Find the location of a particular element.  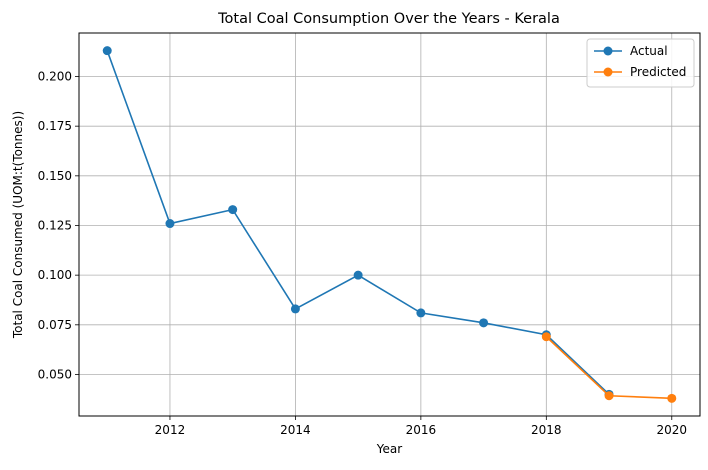

y-tick-label: 0.200 is located at coordinates (55, 77).